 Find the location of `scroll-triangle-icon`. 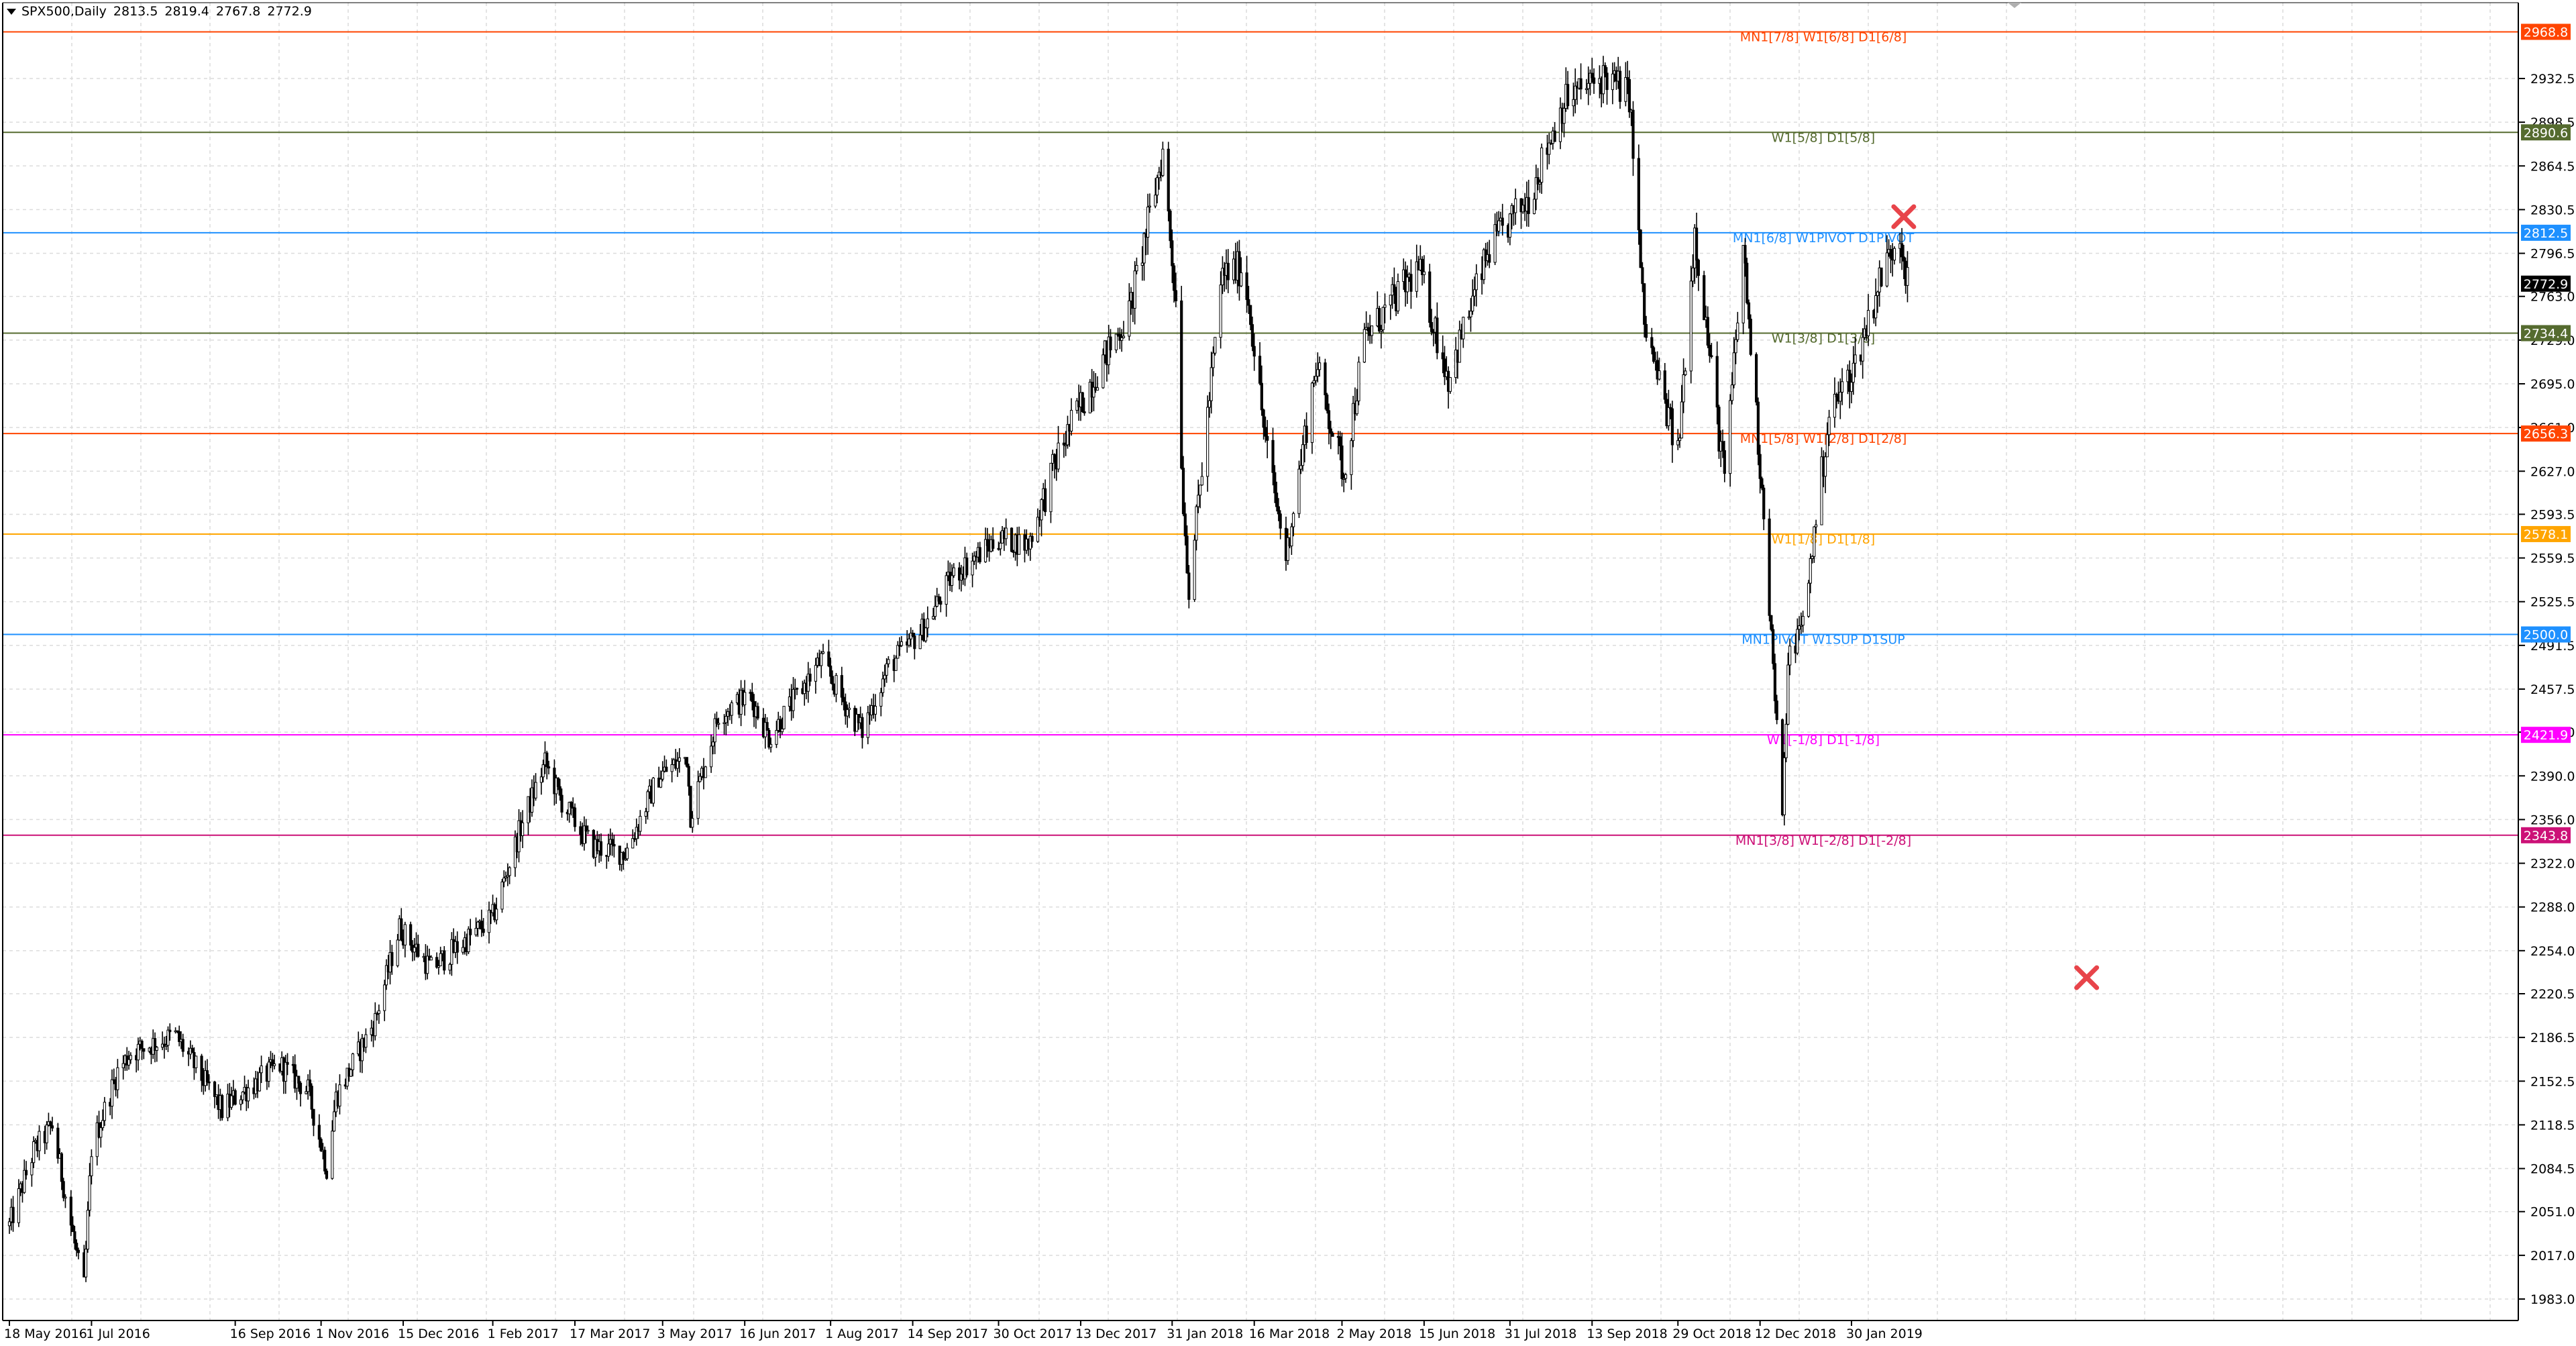

scroll-triangle-icon is located at coordinates (2014, 6).